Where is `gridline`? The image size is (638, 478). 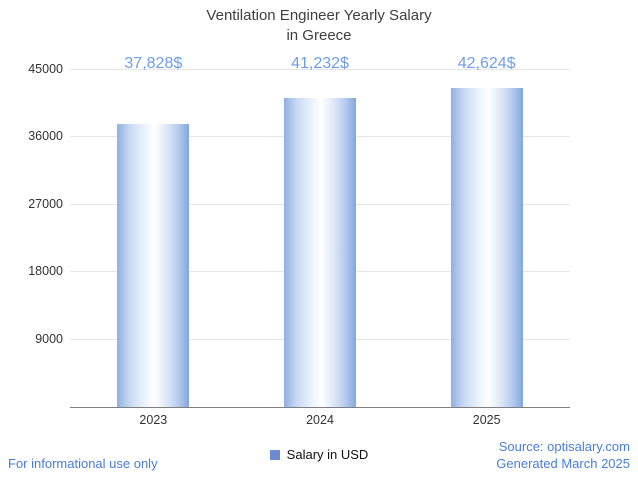
gridline is located at coordinates (320, 69).